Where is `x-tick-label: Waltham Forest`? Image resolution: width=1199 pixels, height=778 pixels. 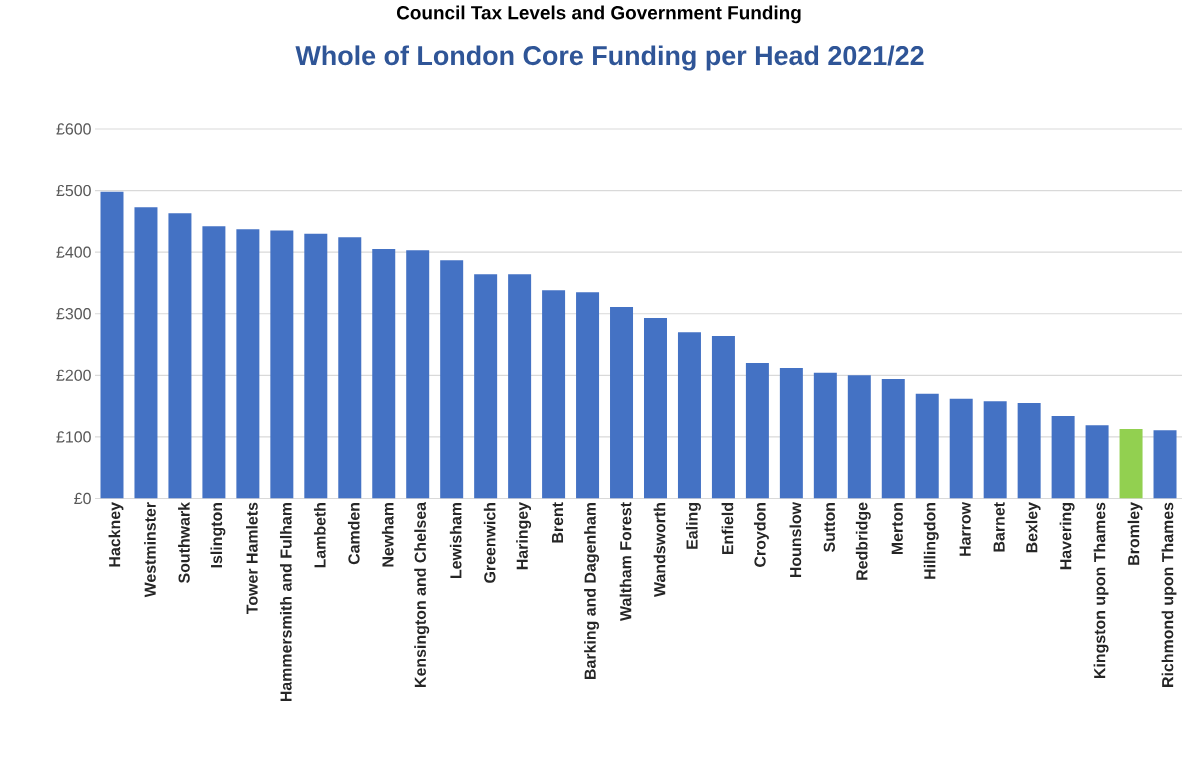
x-tick-label: Waltham Forest is located at coordinates (625, 561).